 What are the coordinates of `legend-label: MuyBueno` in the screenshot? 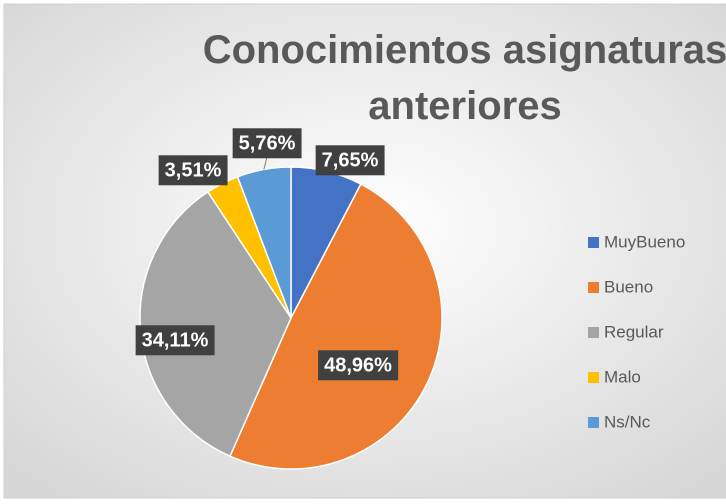 It's located at (644, 241).